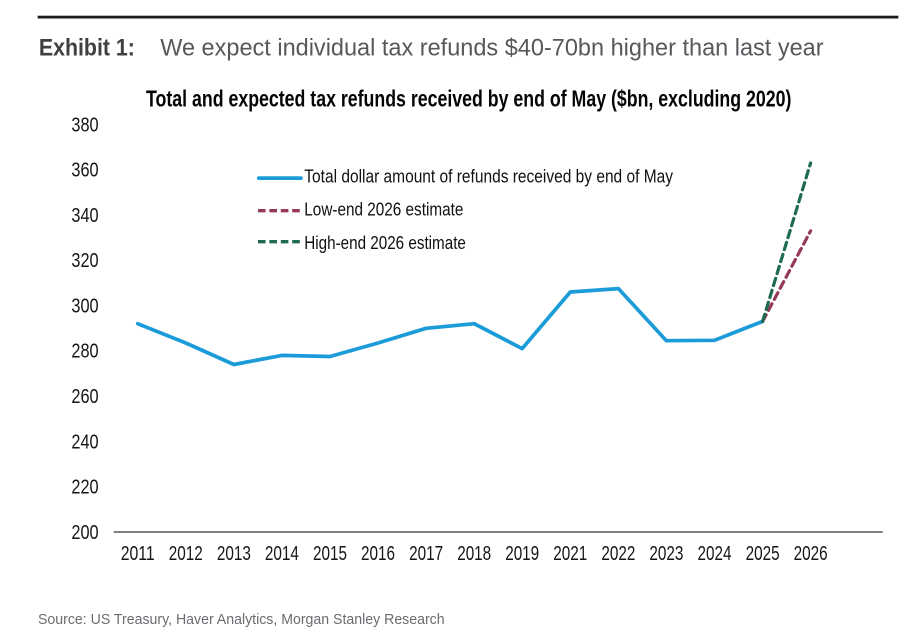 Image resolution: width=910 pixels, height=640 pixels. Describe the element at coordinates (84, 352) in the screenshot. I see `svg-text: 280` at that location.